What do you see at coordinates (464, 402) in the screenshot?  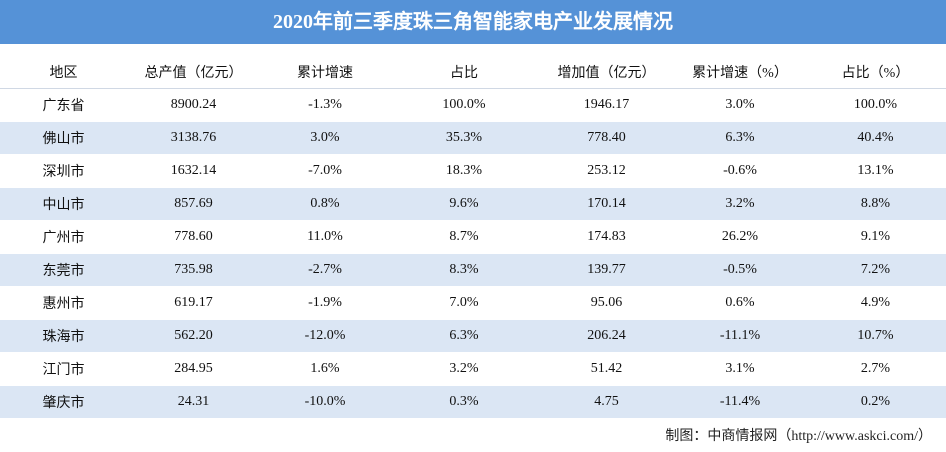 I see `table-cell: 0.3%` at bounding box center [464, 402].